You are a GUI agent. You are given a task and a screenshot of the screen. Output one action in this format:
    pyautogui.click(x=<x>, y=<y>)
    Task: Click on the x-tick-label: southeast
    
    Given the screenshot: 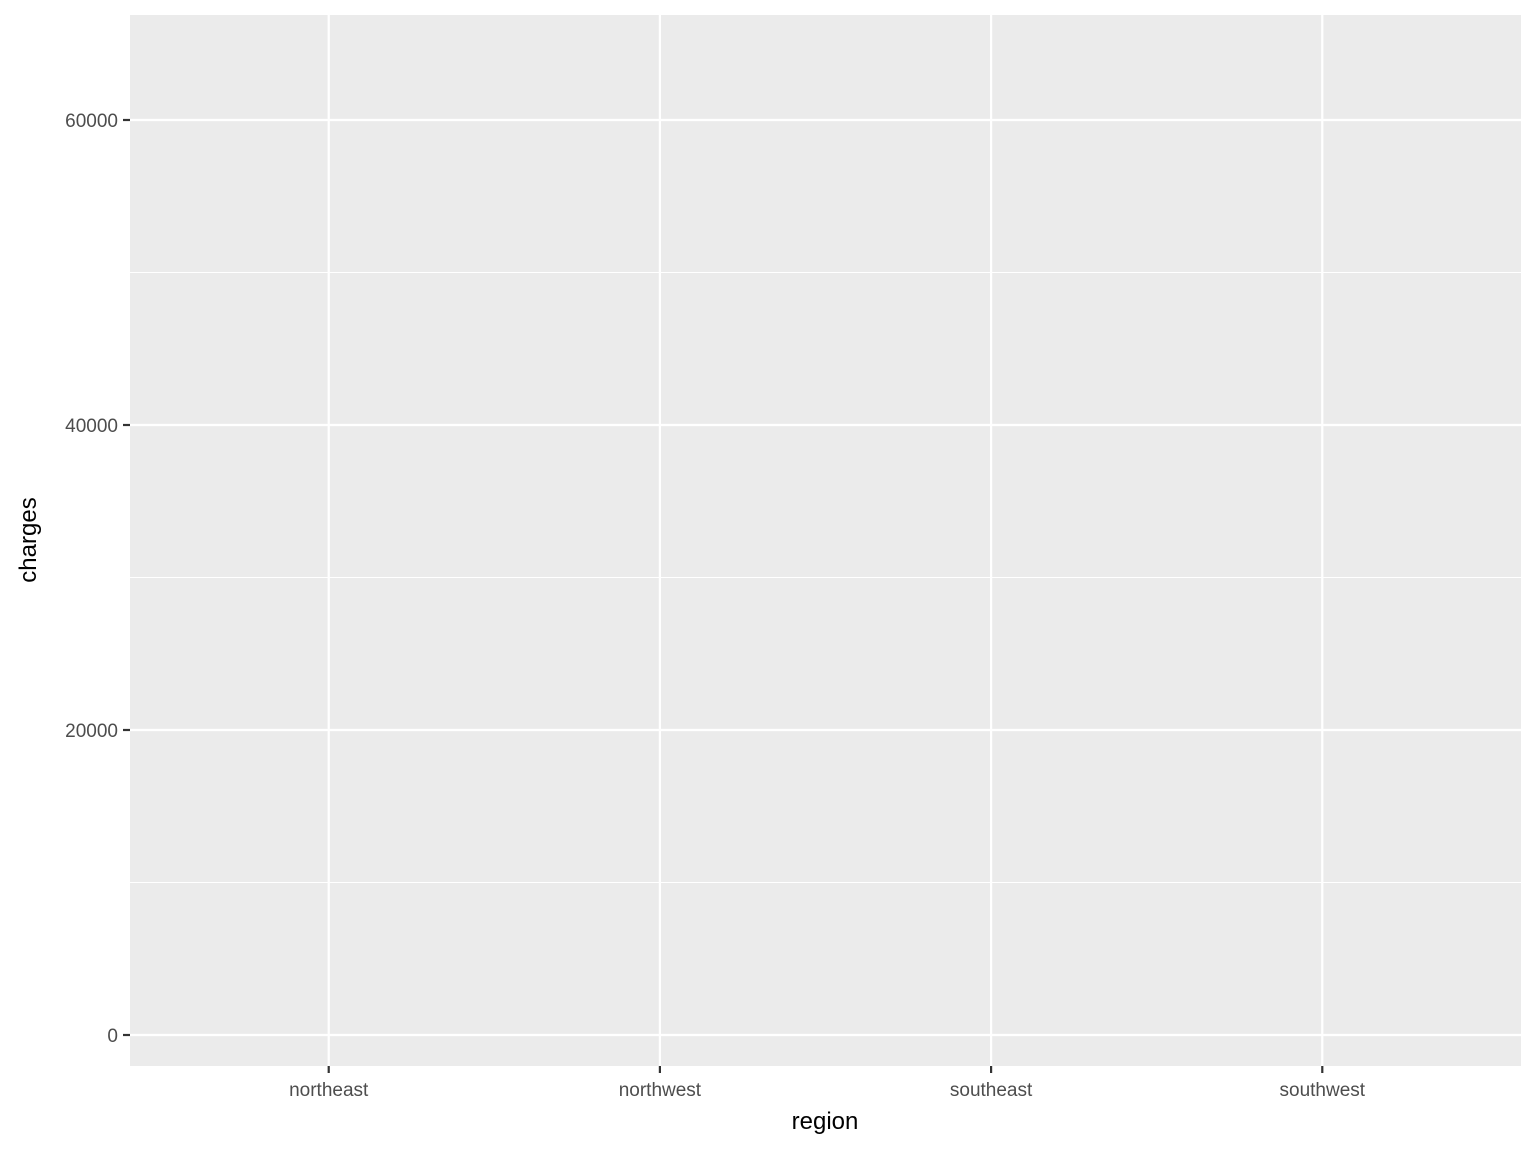 What is the action you would take?
    pyautogui.click(x=991, y=1090)
    